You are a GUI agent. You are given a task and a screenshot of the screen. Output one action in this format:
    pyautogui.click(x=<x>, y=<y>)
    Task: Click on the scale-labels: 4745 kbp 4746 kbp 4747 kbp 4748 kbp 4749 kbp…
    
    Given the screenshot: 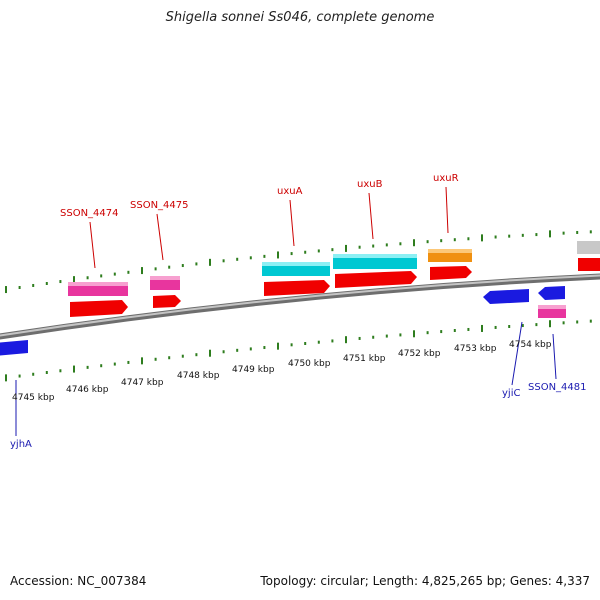 What is the action you would take?
    pyautogui.click(x=282, y=371)
    